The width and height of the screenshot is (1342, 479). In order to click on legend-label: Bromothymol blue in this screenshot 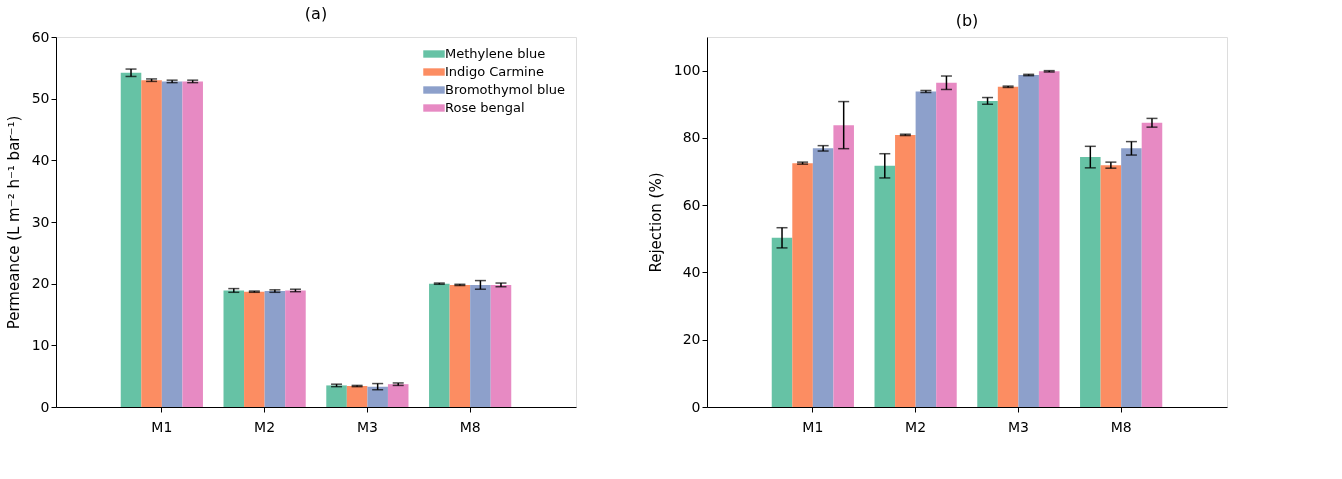, I will do `click(505, 89)`.